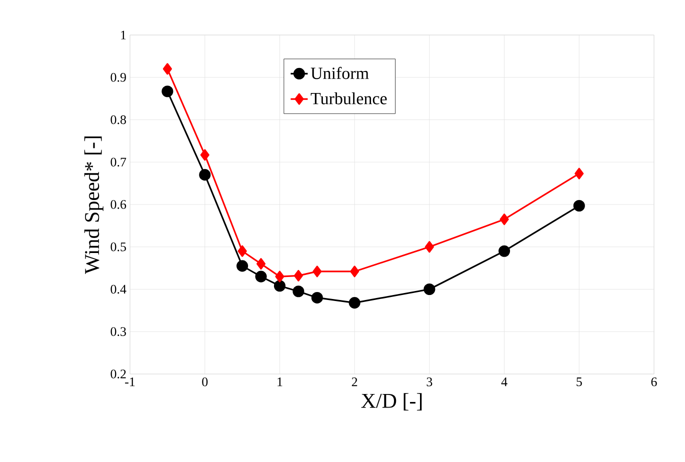  I want to click on x-tick-label: 4, so click(504, 382).